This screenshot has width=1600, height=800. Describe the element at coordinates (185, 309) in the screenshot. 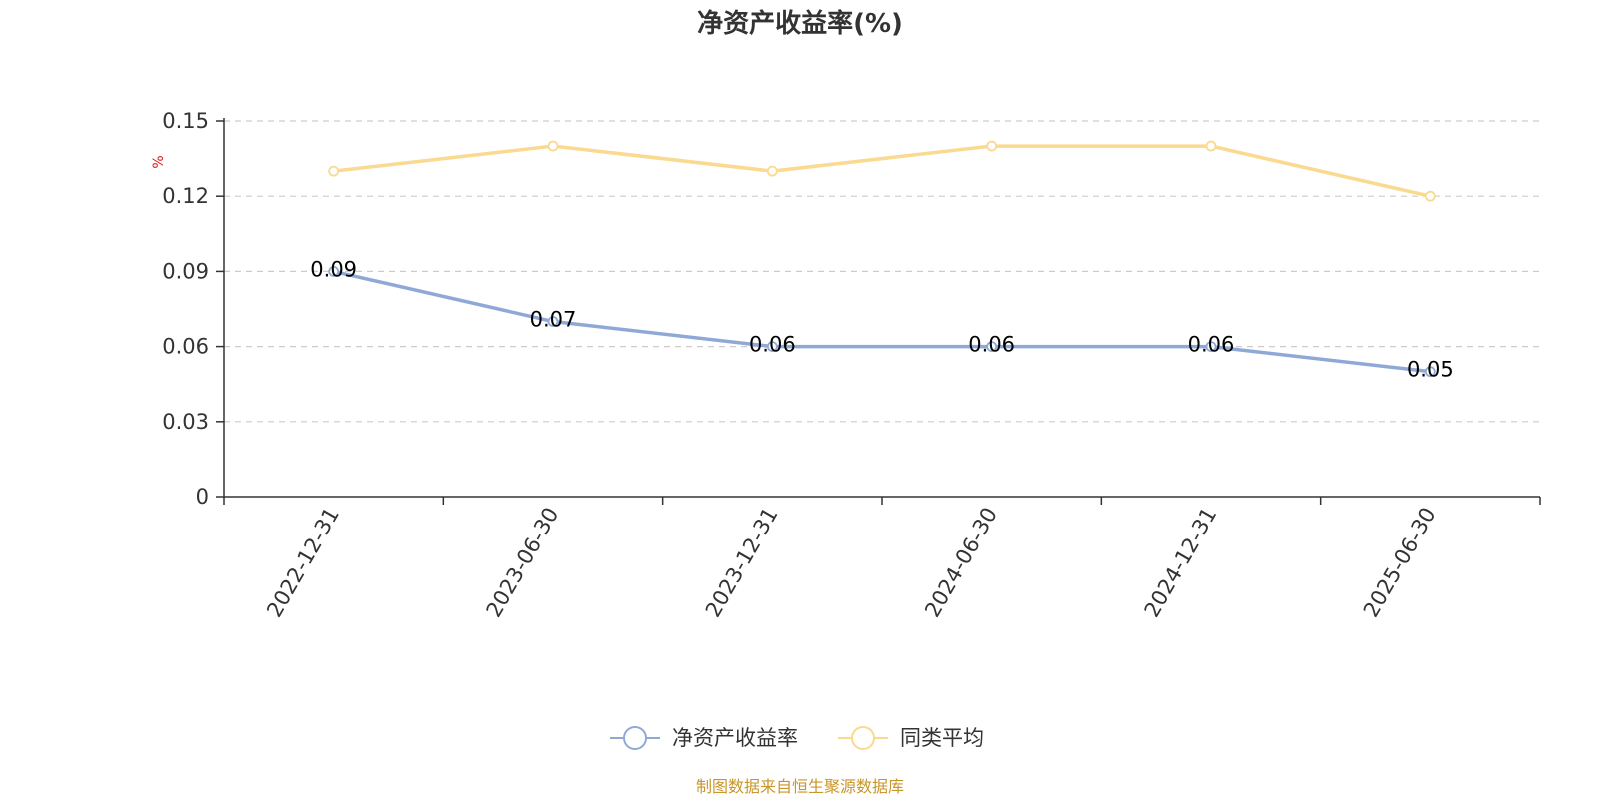

I see `y-axis-ticks: 0 0.03 0.06 0.09 0.12 0.15` at that location.